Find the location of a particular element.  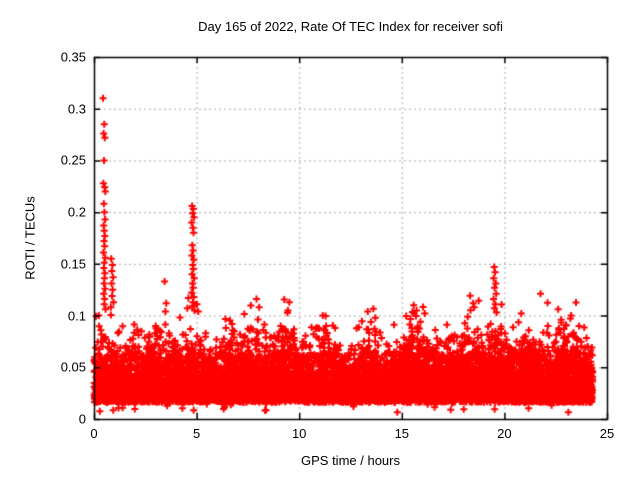

y-tick-label: 0.2 is located at coordinates (76, 212).